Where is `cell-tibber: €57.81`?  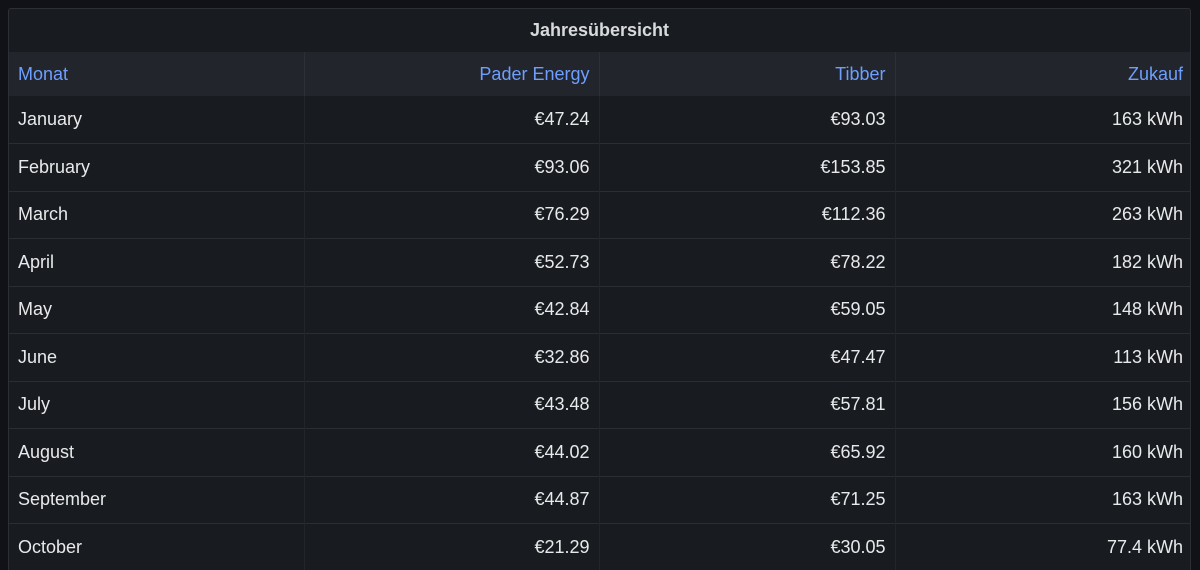
cell-tibber: €57.81 is located at coordinates (747, 405).